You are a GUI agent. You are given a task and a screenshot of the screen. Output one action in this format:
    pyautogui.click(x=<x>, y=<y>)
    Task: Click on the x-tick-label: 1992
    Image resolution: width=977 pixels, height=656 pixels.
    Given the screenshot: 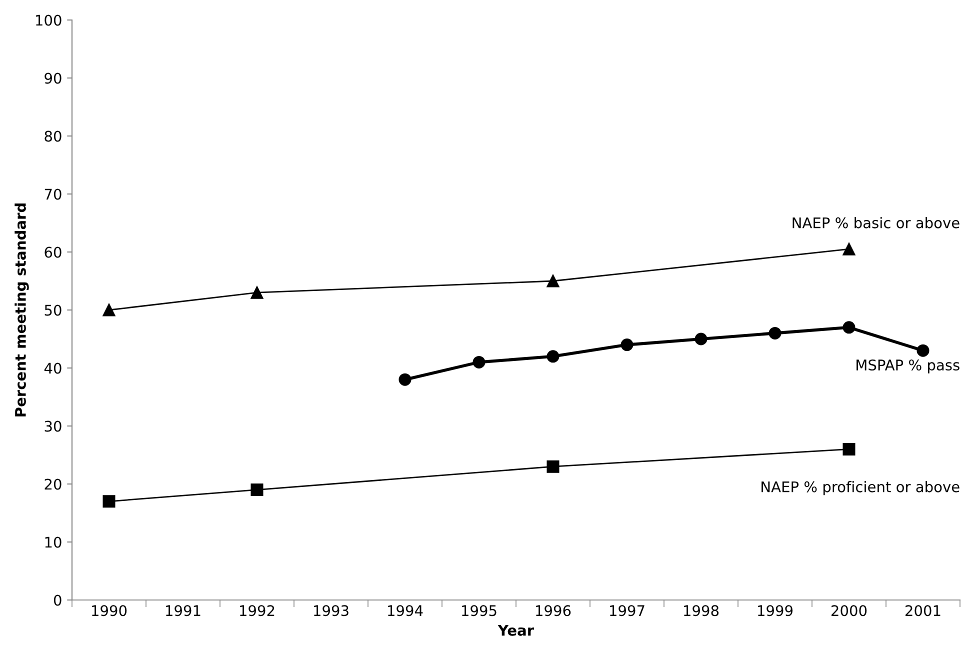 What is the action you would take?
    pyautogui.click(x=257, y=610)
    